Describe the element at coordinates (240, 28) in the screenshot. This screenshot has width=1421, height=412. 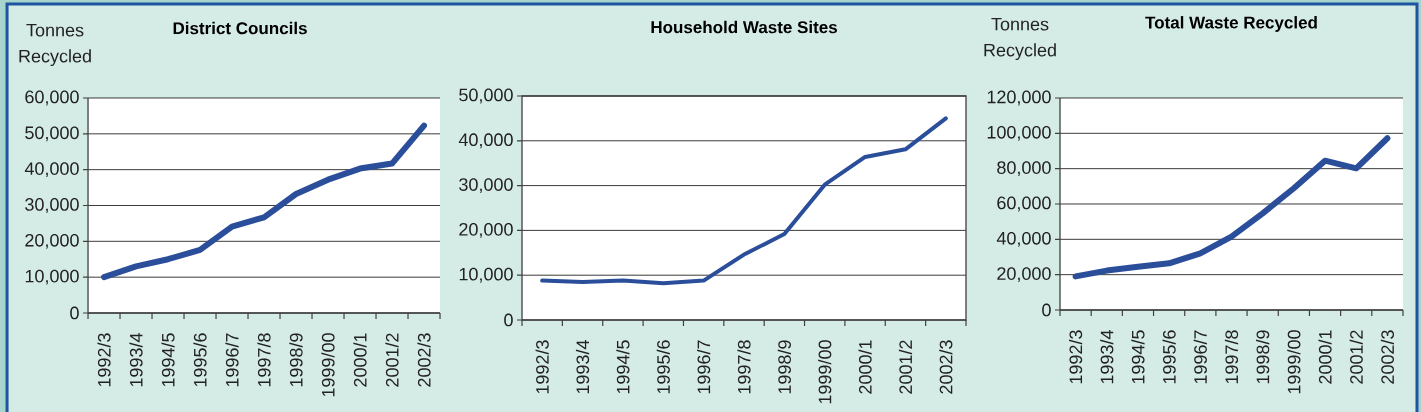
I see `chart-title: District Councils` at that location.